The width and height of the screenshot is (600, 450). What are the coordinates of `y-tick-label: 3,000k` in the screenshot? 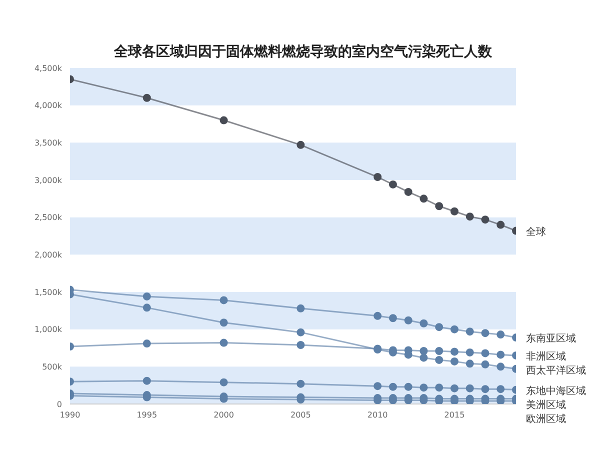 It's located at (48, 180).